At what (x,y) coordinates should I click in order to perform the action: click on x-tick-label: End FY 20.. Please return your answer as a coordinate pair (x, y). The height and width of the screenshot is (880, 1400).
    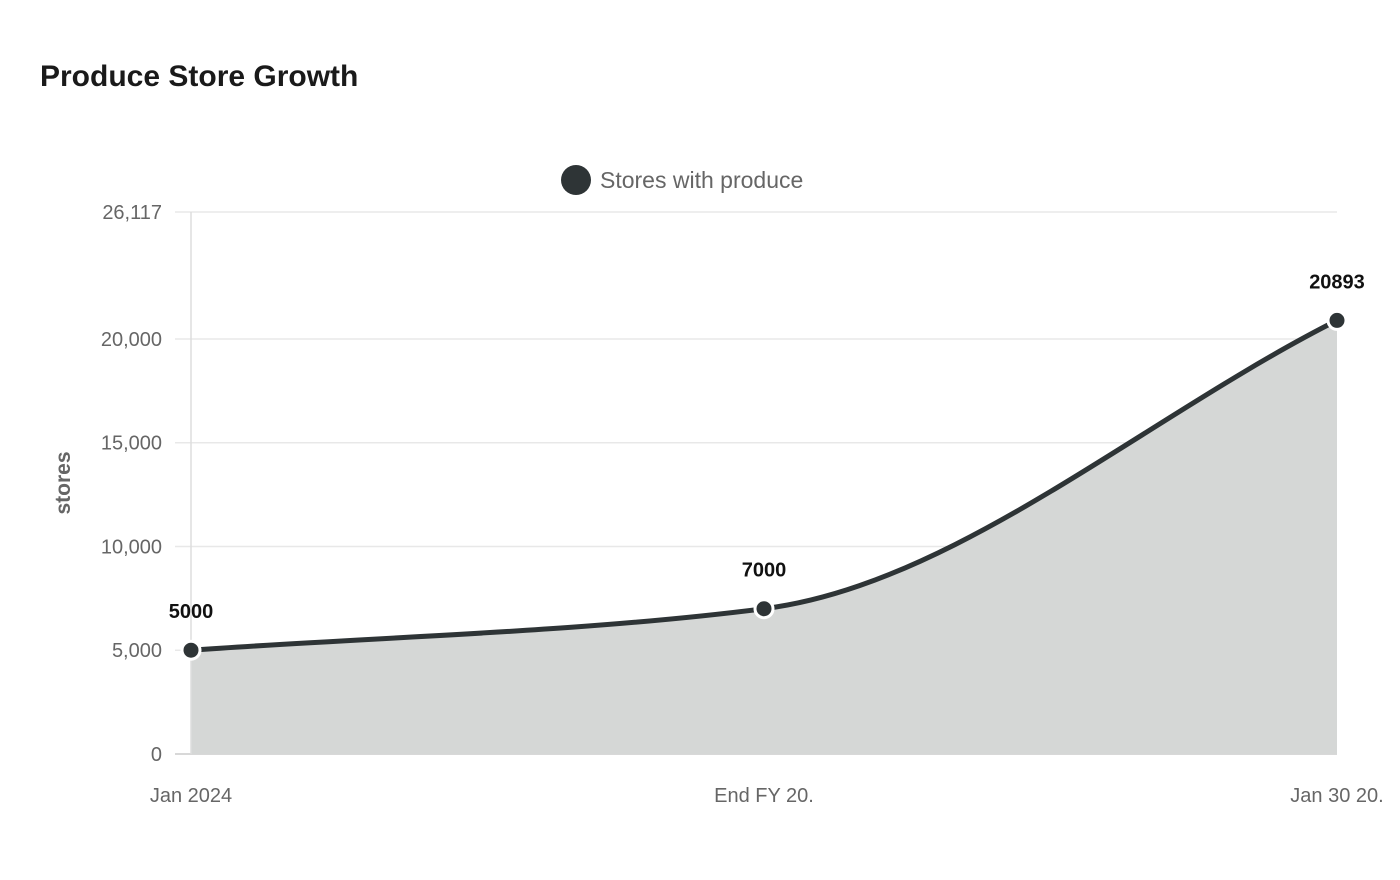
    Looking at the image, I should click on (764, 796).